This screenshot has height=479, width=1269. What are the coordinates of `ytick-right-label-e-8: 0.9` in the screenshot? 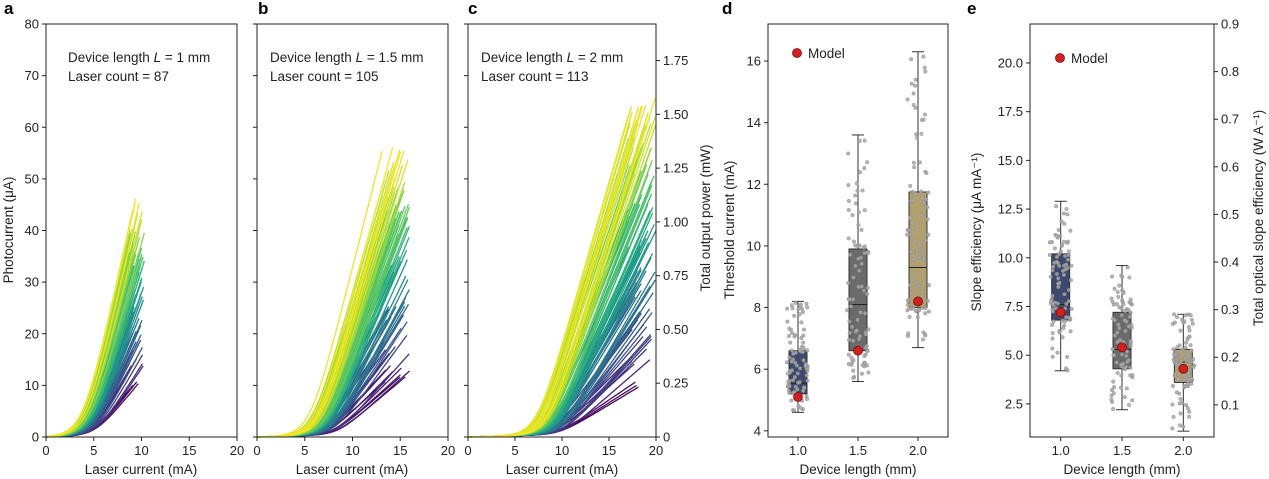 It's located at (1230, 24).